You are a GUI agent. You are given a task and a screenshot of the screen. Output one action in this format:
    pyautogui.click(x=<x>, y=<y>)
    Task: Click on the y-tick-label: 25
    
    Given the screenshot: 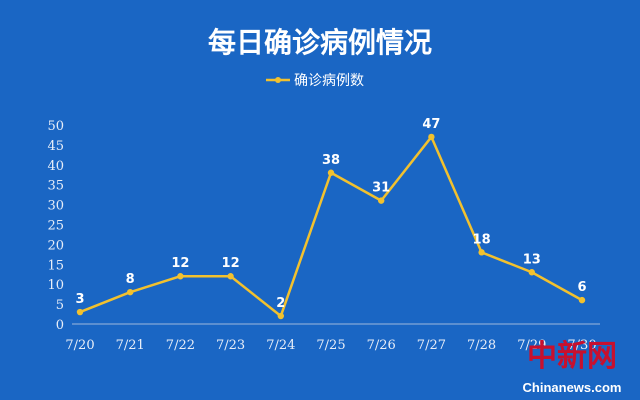 What is the action you would take?
    pyautogui.click(x=55, y=226)
    